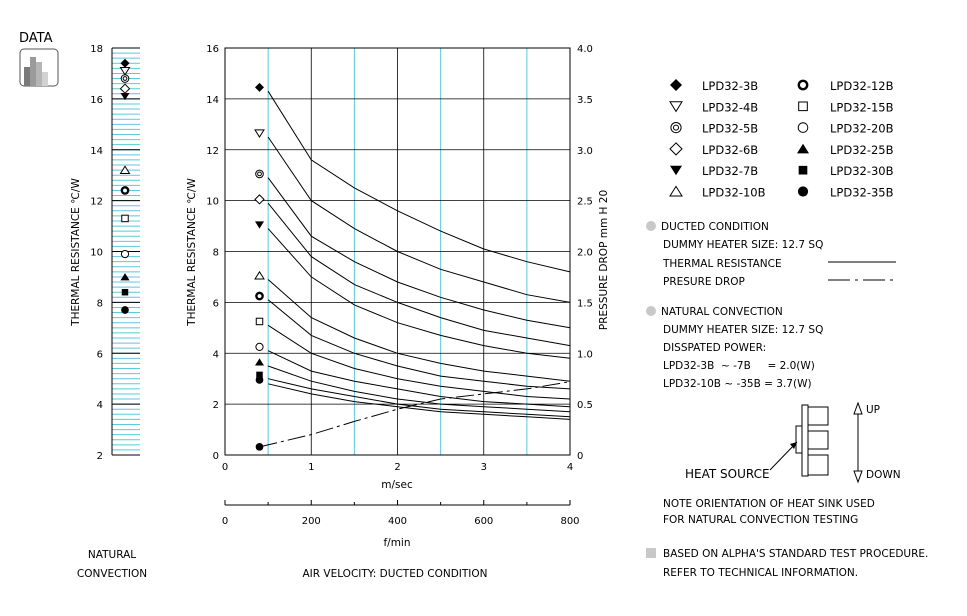 The image size is (967, 616). What do you see at coordinates (704, 282) in the screenshot?
I see `pressure-drop-key: PRESURE DROP` at bounding box center [704, 282].